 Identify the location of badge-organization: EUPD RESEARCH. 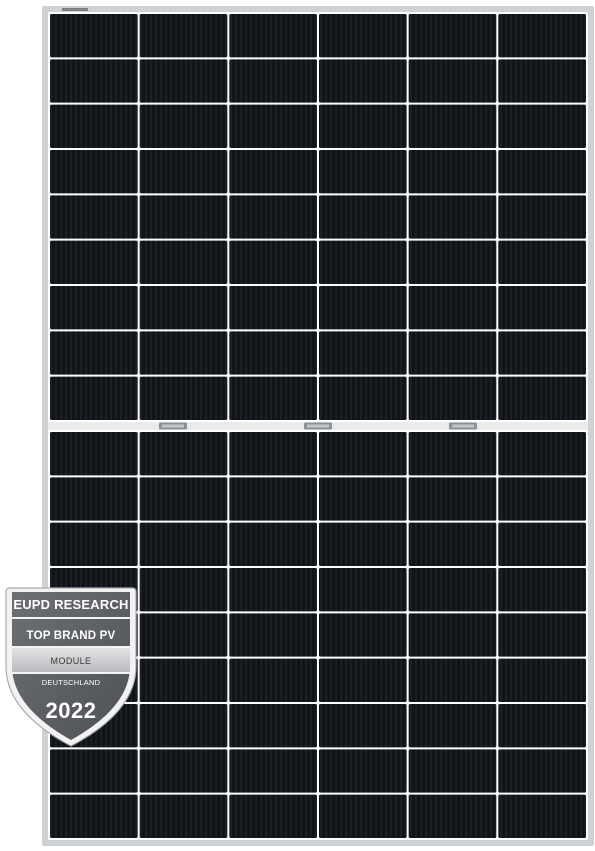
(71, 604).